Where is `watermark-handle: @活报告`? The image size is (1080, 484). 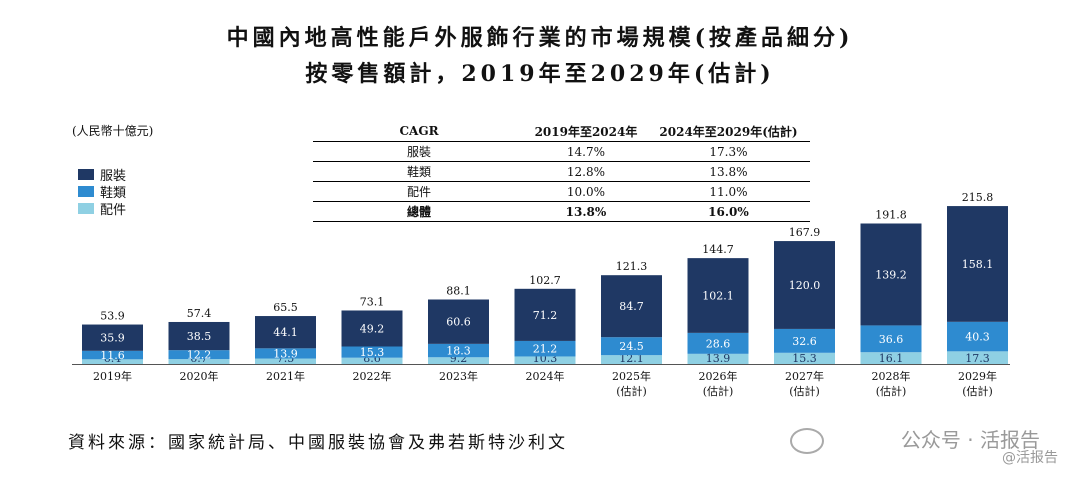 watermark-handle: @活报告 is located at coordinates (1030, 458).